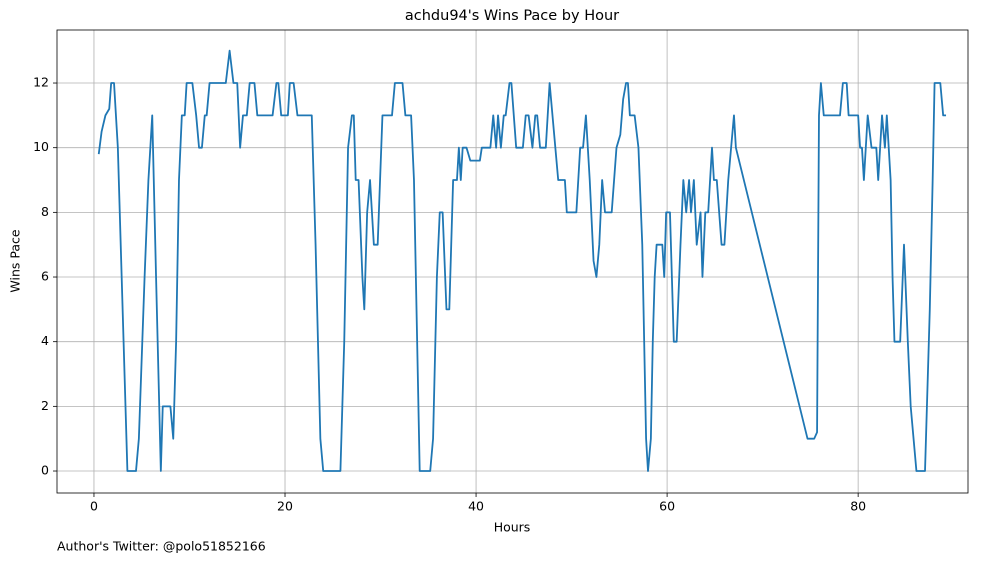  What do you see at coordinates (45, 276) in the screenshot?
I see `y-tick-label: 6` at bounding box center [45, 276].